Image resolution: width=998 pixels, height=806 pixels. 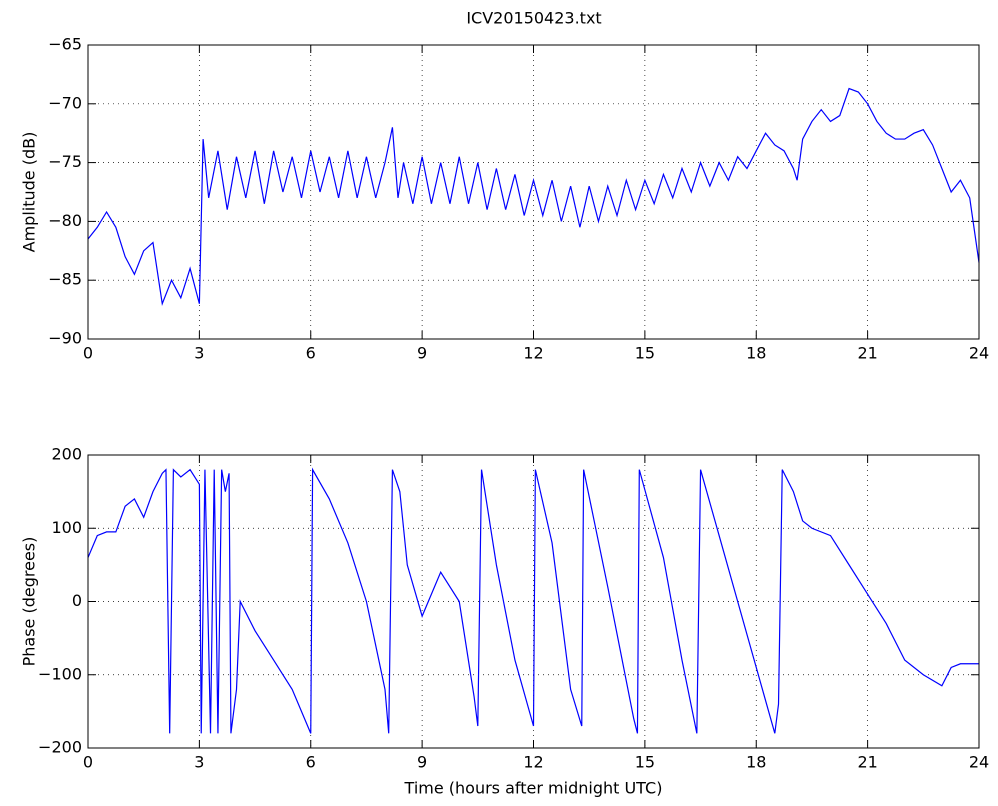 I want to click on y-tick-label: −90, so click(x=65, y=338).